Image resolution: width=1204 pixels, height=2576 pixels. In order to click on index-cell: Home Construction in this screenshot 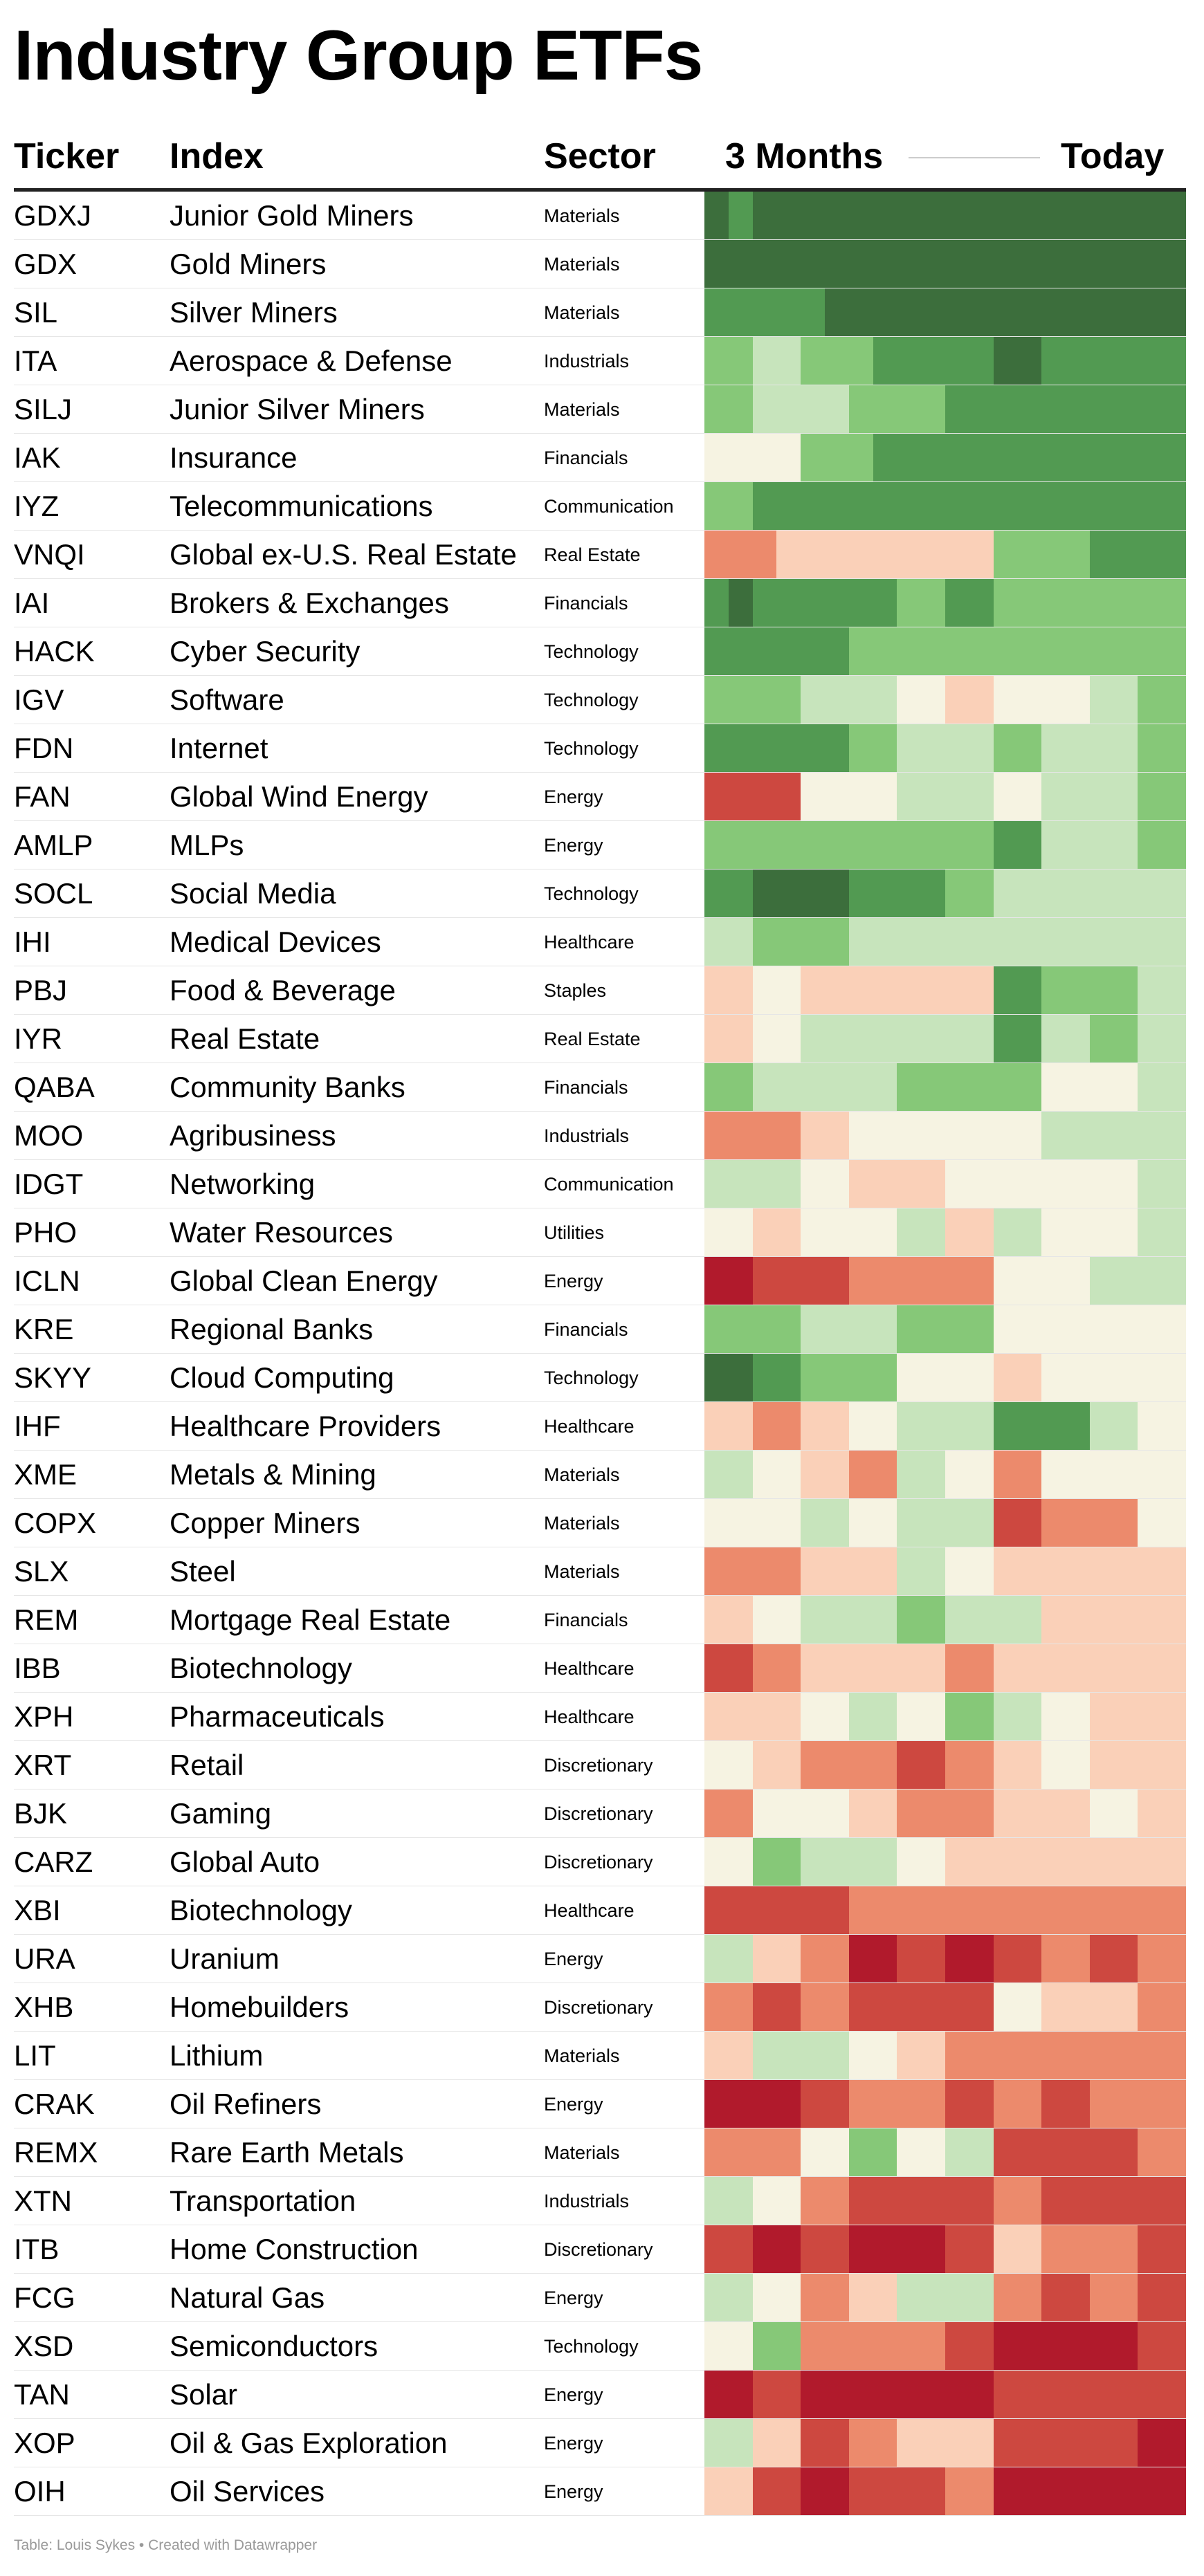, I will do `click(294, 2249)`.